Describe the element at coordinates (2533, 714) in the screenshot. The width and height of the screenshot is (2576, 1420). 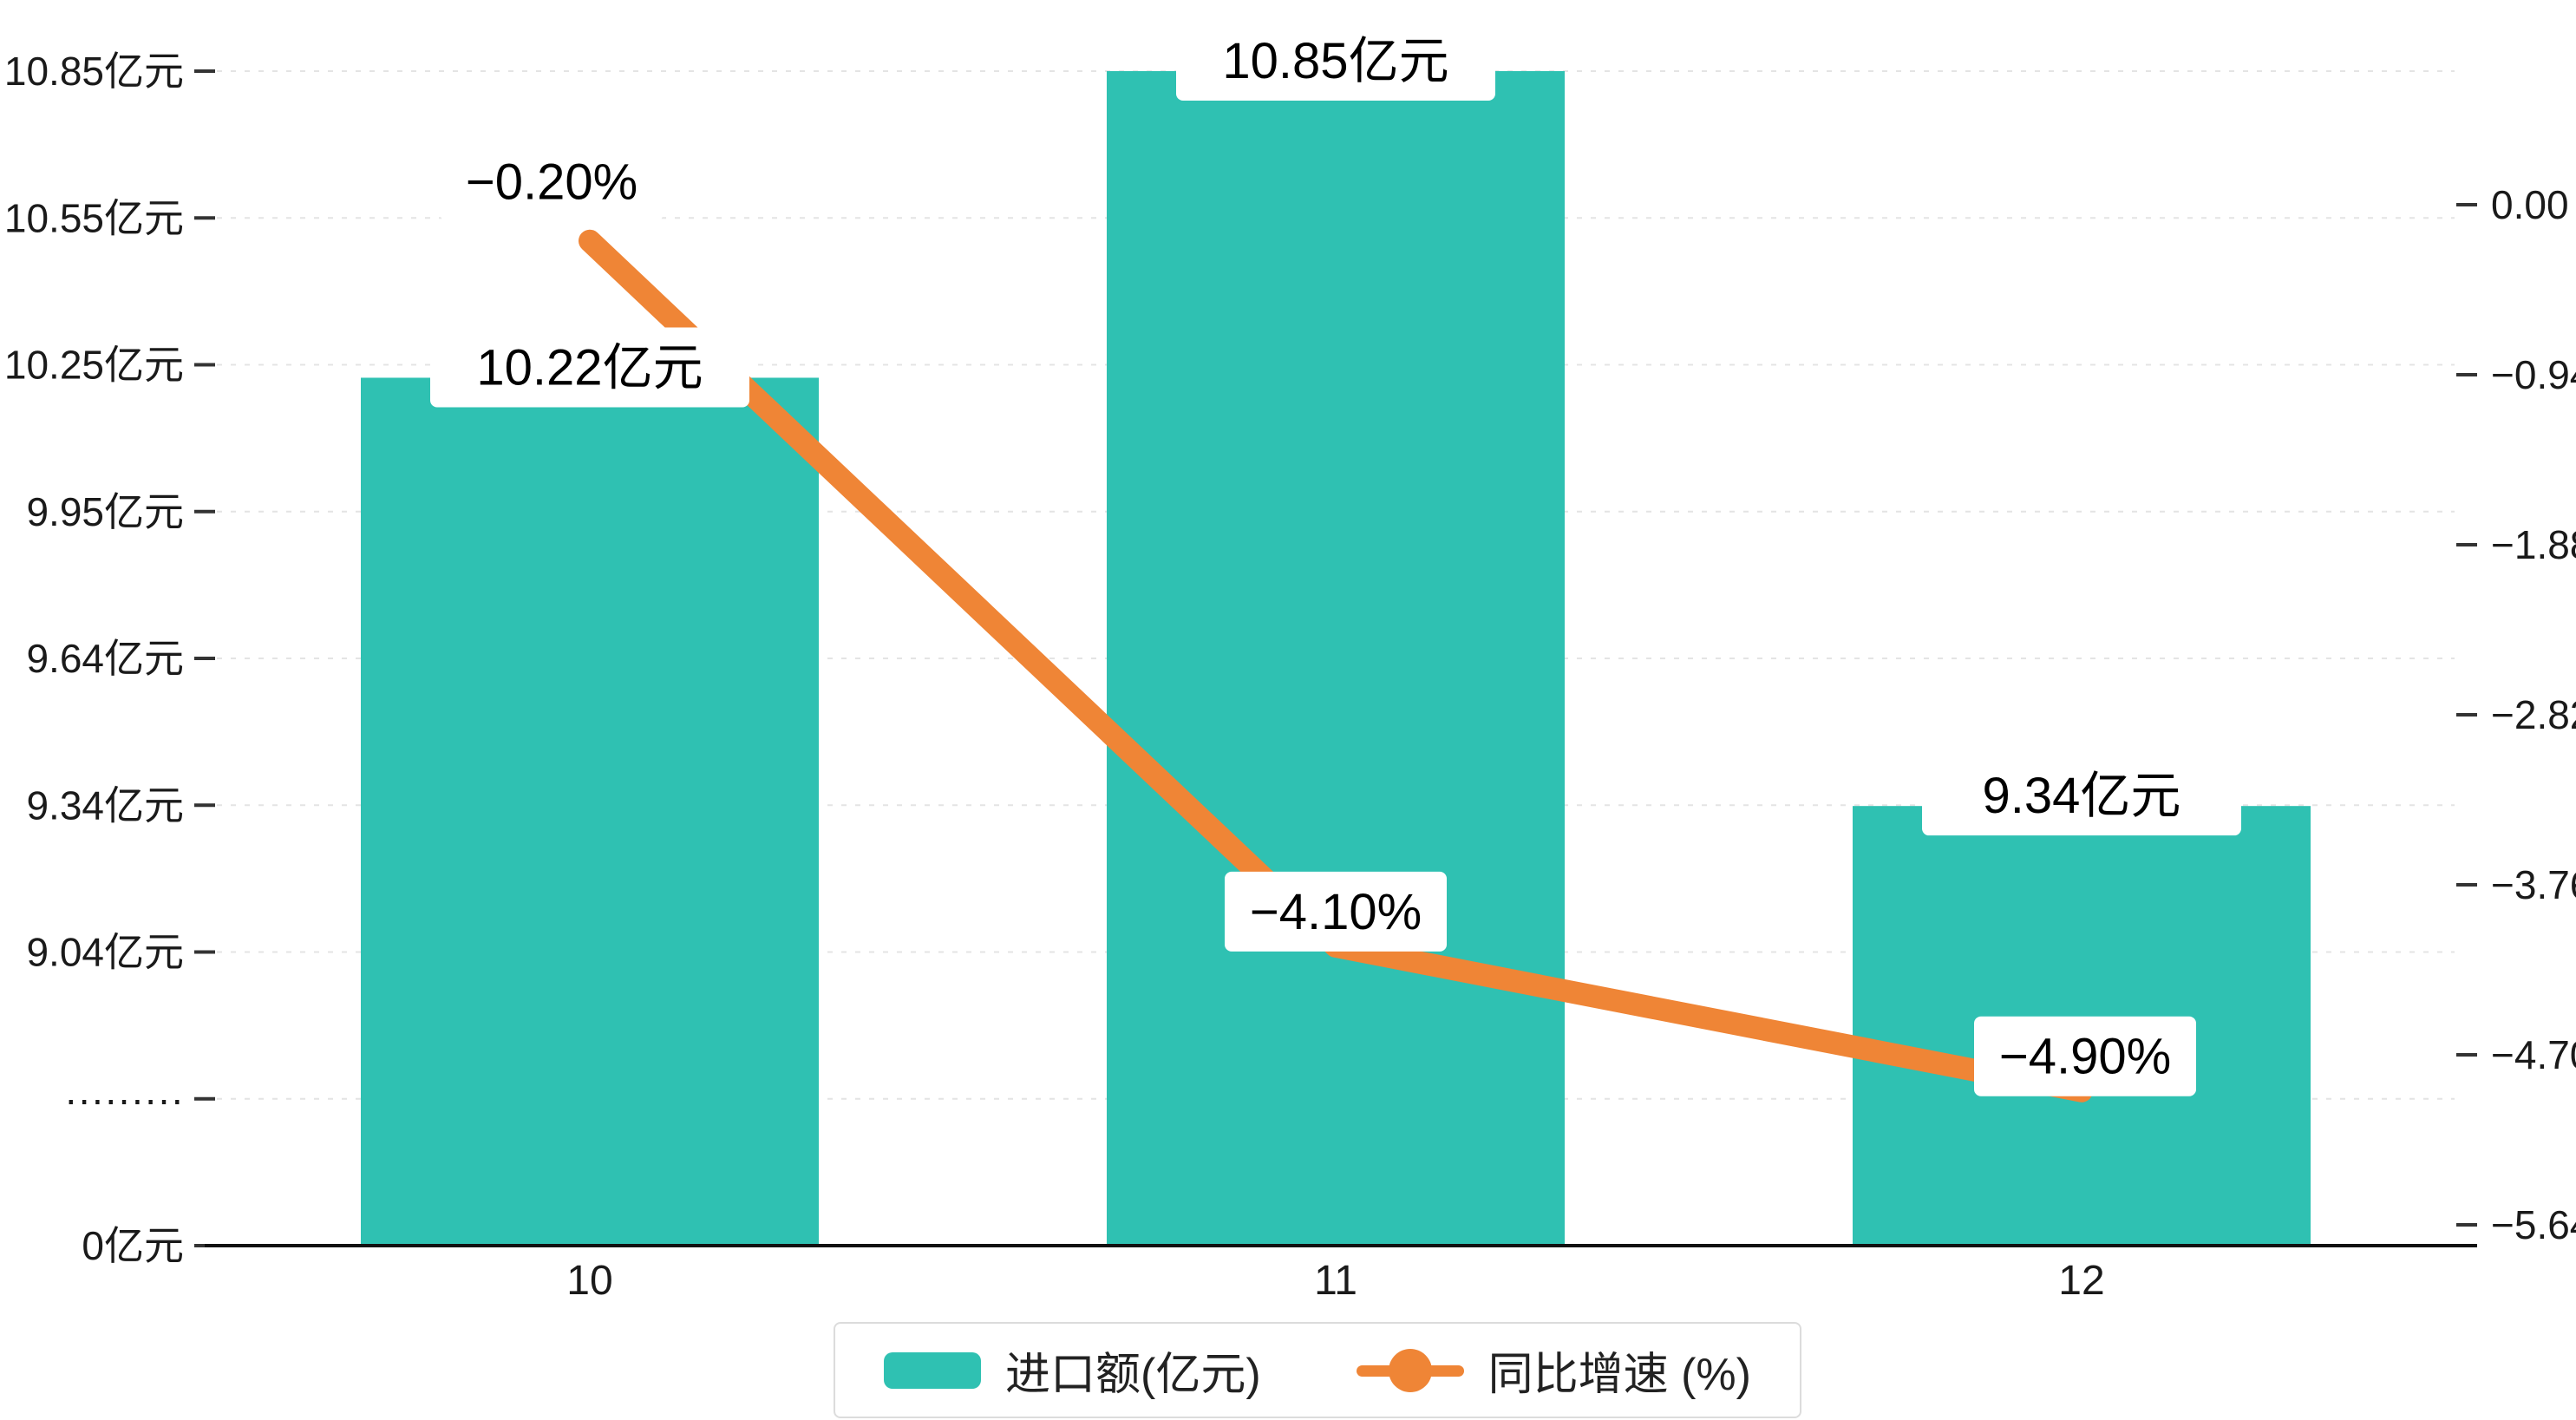
I see `right-axis-label: −2.82` at that location.